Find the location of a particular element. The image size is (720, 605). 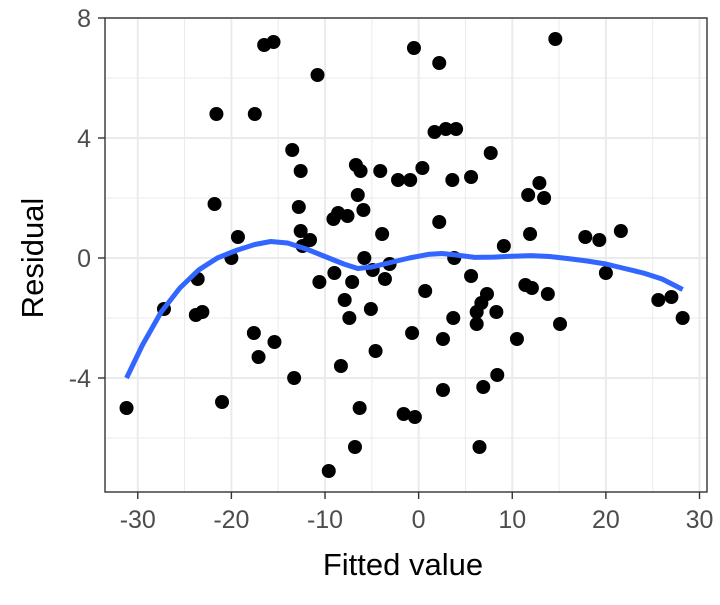

y-tick-label: -4 is located at coordinates (80, 379).